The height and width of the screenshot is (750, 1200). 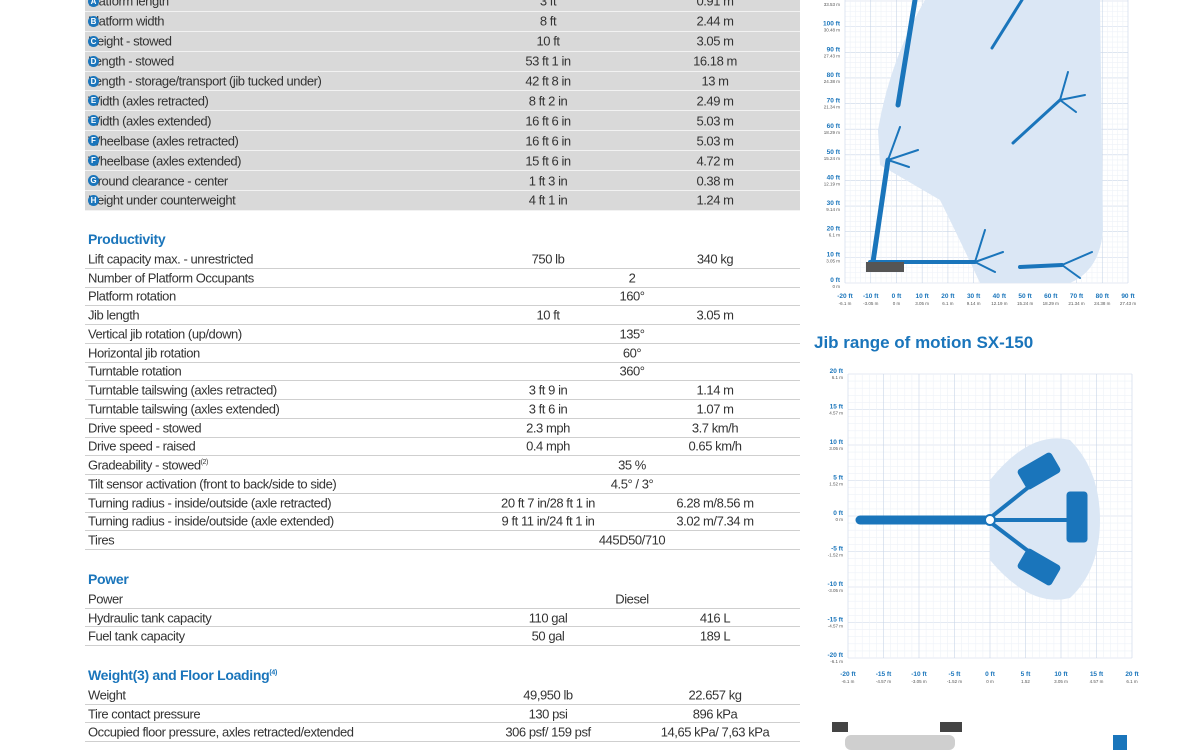 I want to click on x-axis-label-metric: 6.1 m, so click(x=948, y=303).